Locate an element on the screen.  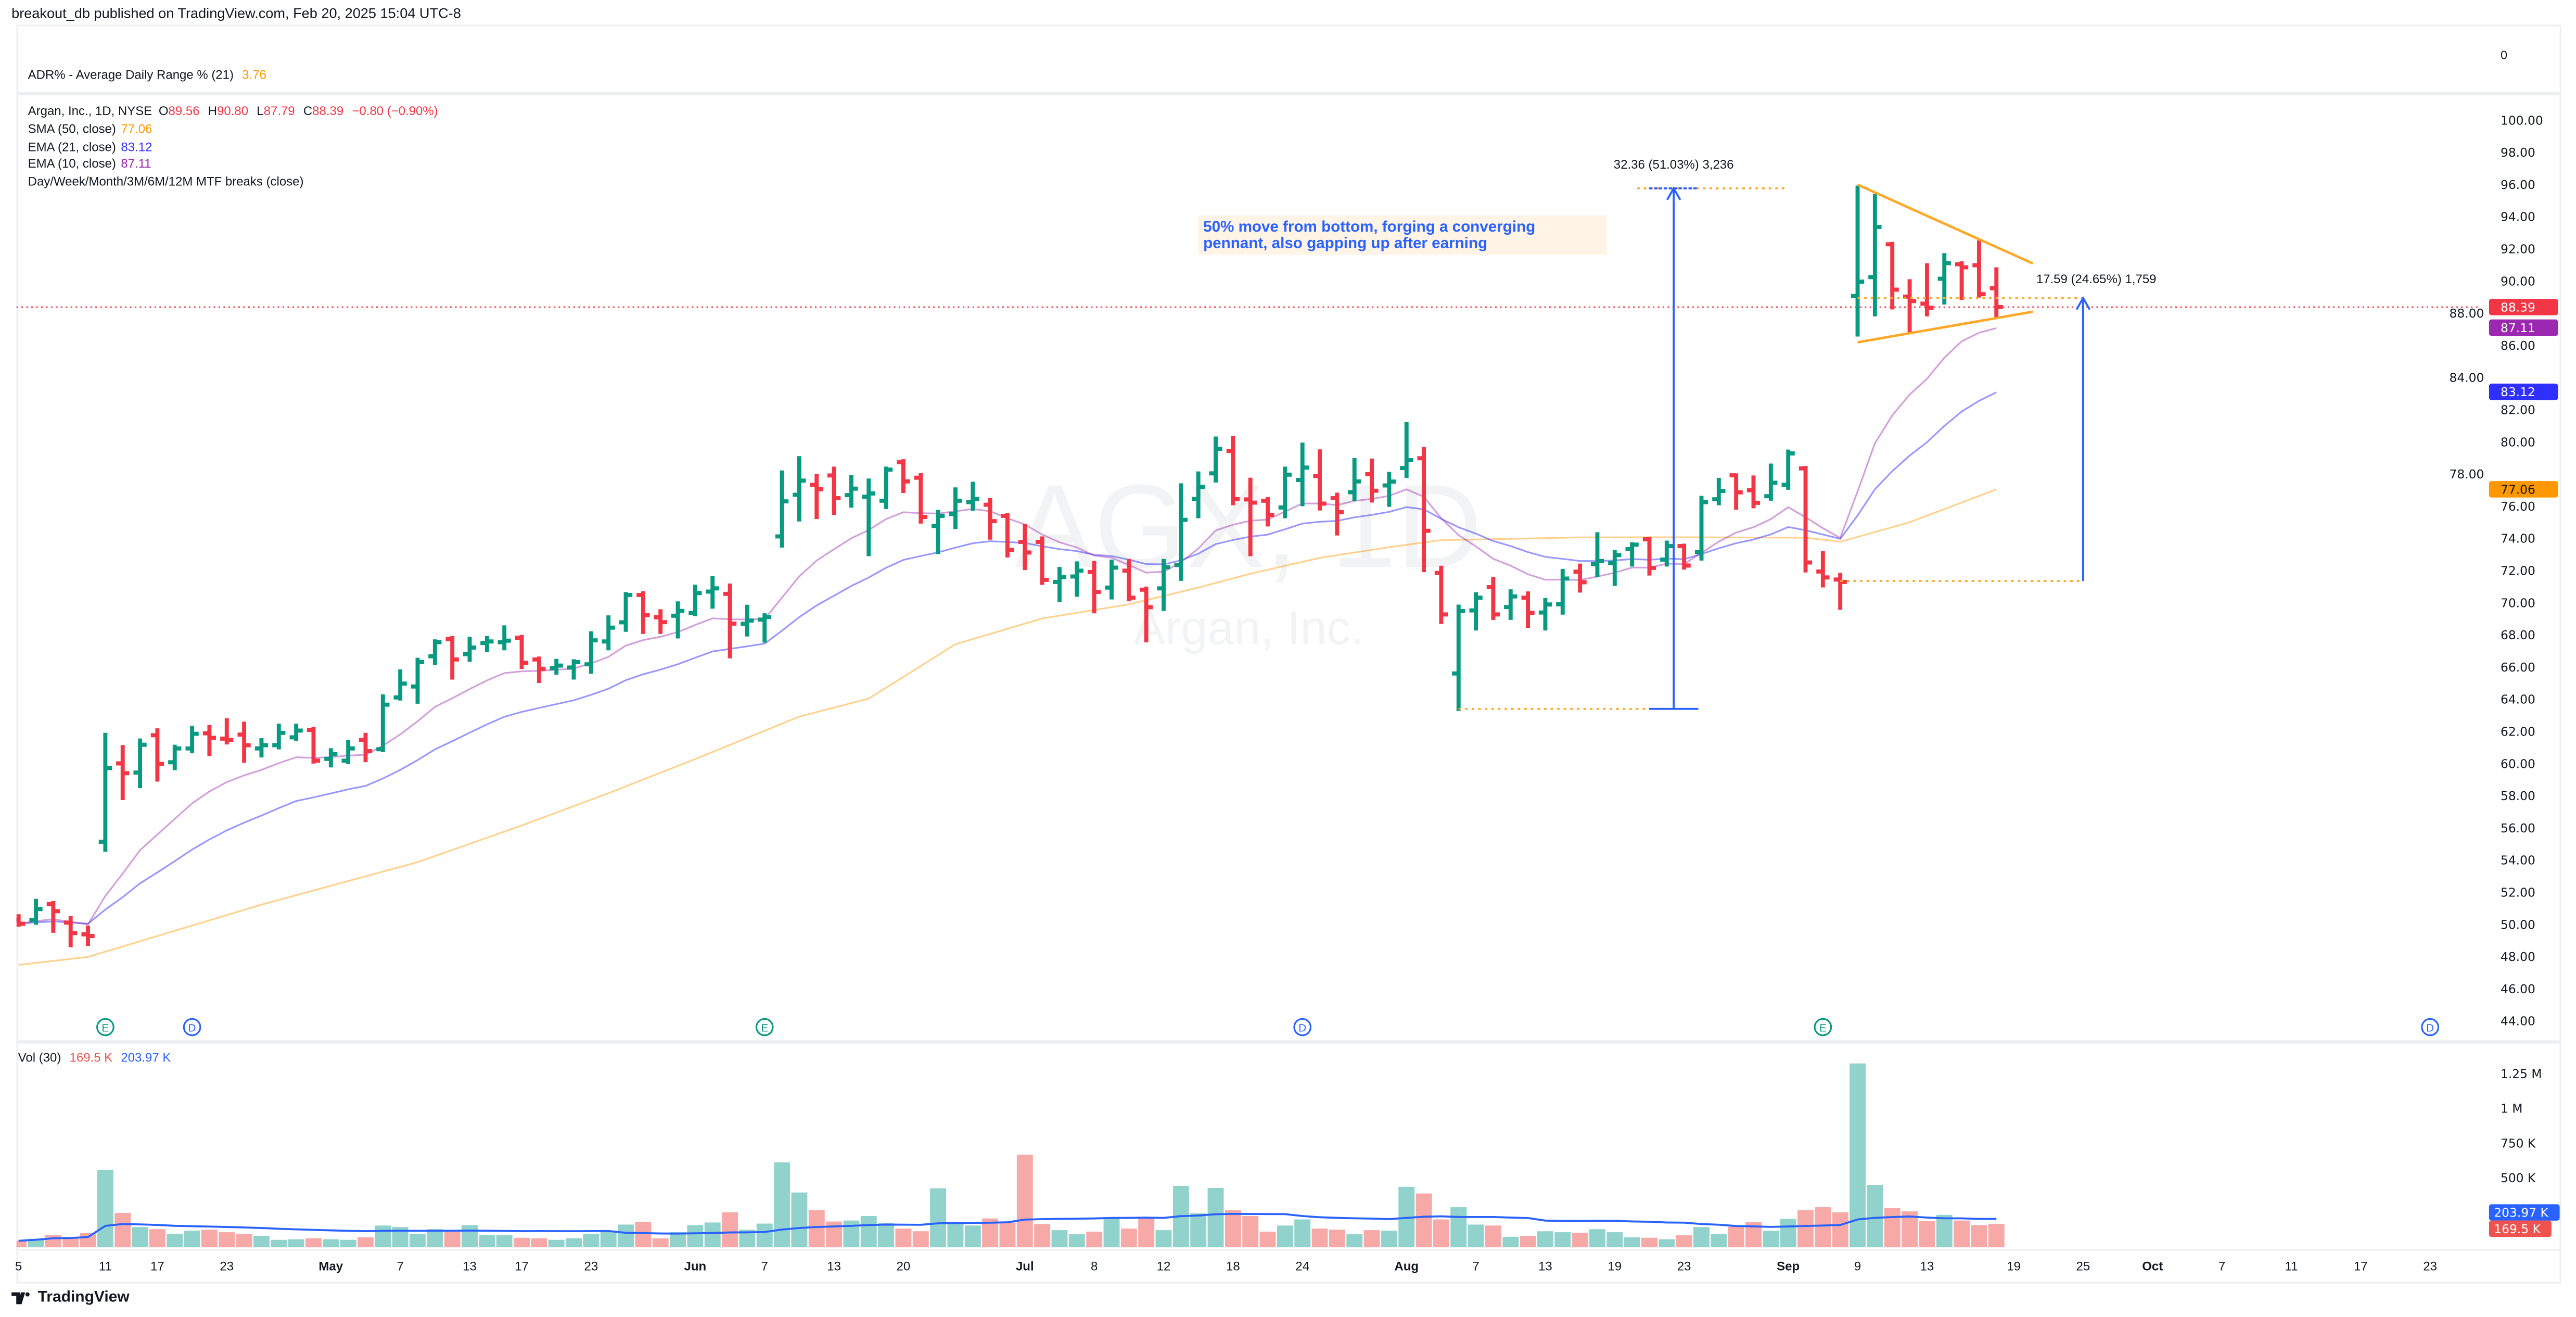
ema21-legend: EMA (21, close) 83.12 is located at coordinates (92, 147).